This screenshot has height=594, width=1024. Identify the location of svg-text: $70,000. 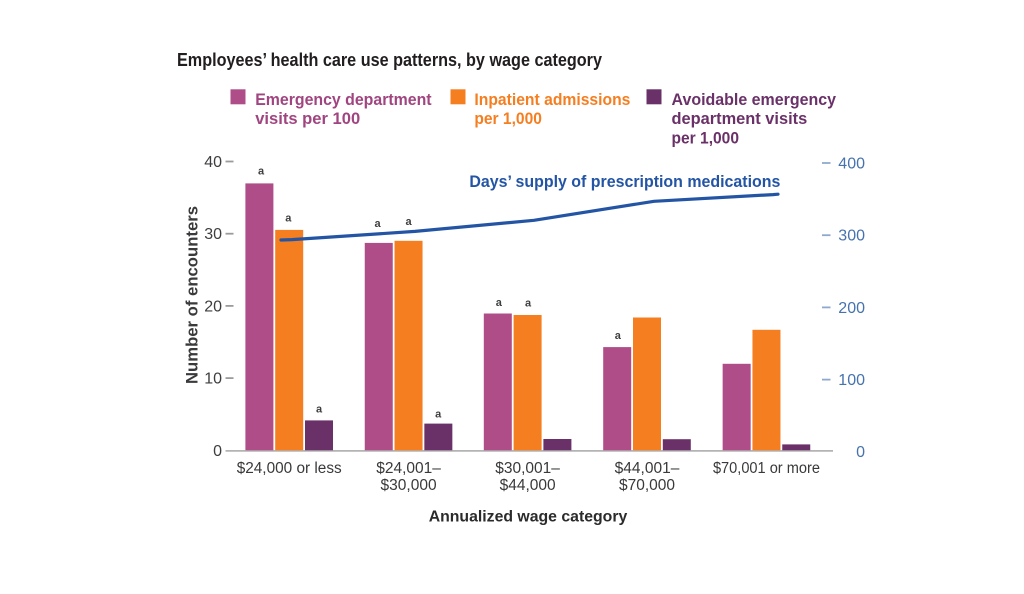
(647, 485).